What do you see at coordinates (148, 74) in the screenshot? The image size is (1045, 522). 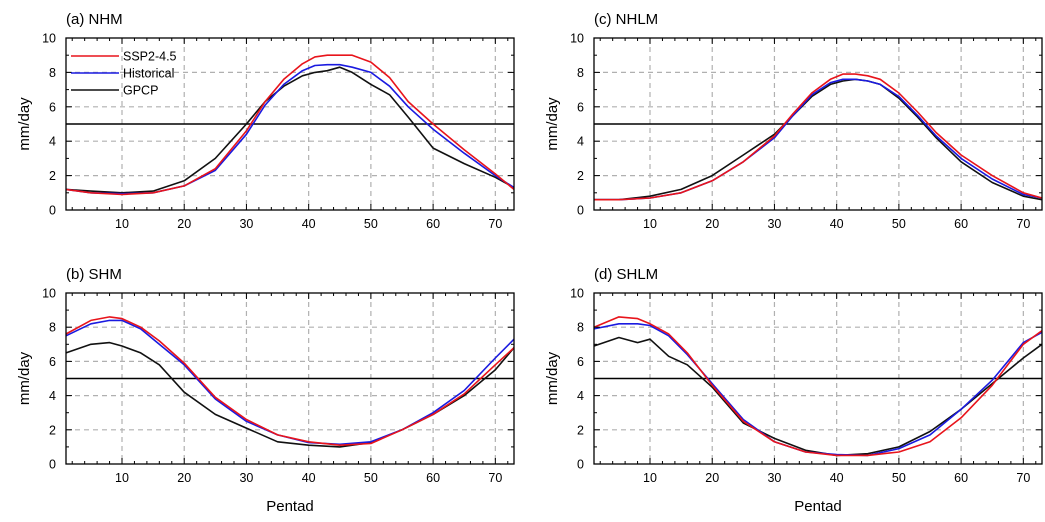 I see `legend-label-historical: Historical` at bounding box center [148, 74].